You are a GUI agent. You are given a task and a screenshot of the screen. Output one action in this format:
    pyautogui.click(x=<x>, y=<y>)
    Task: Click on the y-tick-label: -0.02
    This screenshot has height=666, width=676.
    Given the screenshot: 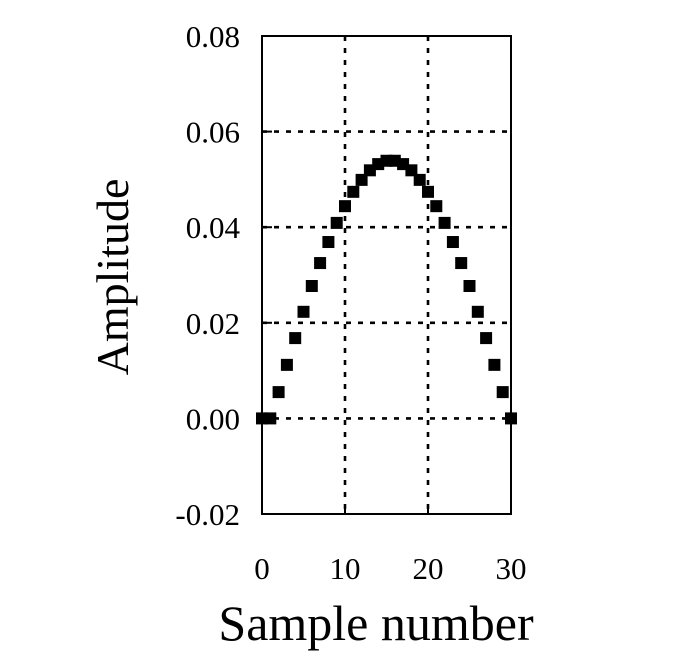 What is the action you would take?
    pyautogui.click(x=207, y=514)
    